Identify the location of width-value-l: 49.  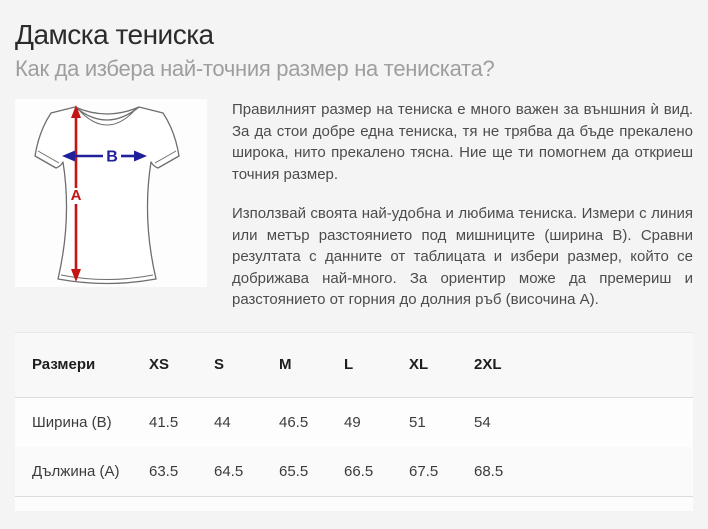
(352, 422).